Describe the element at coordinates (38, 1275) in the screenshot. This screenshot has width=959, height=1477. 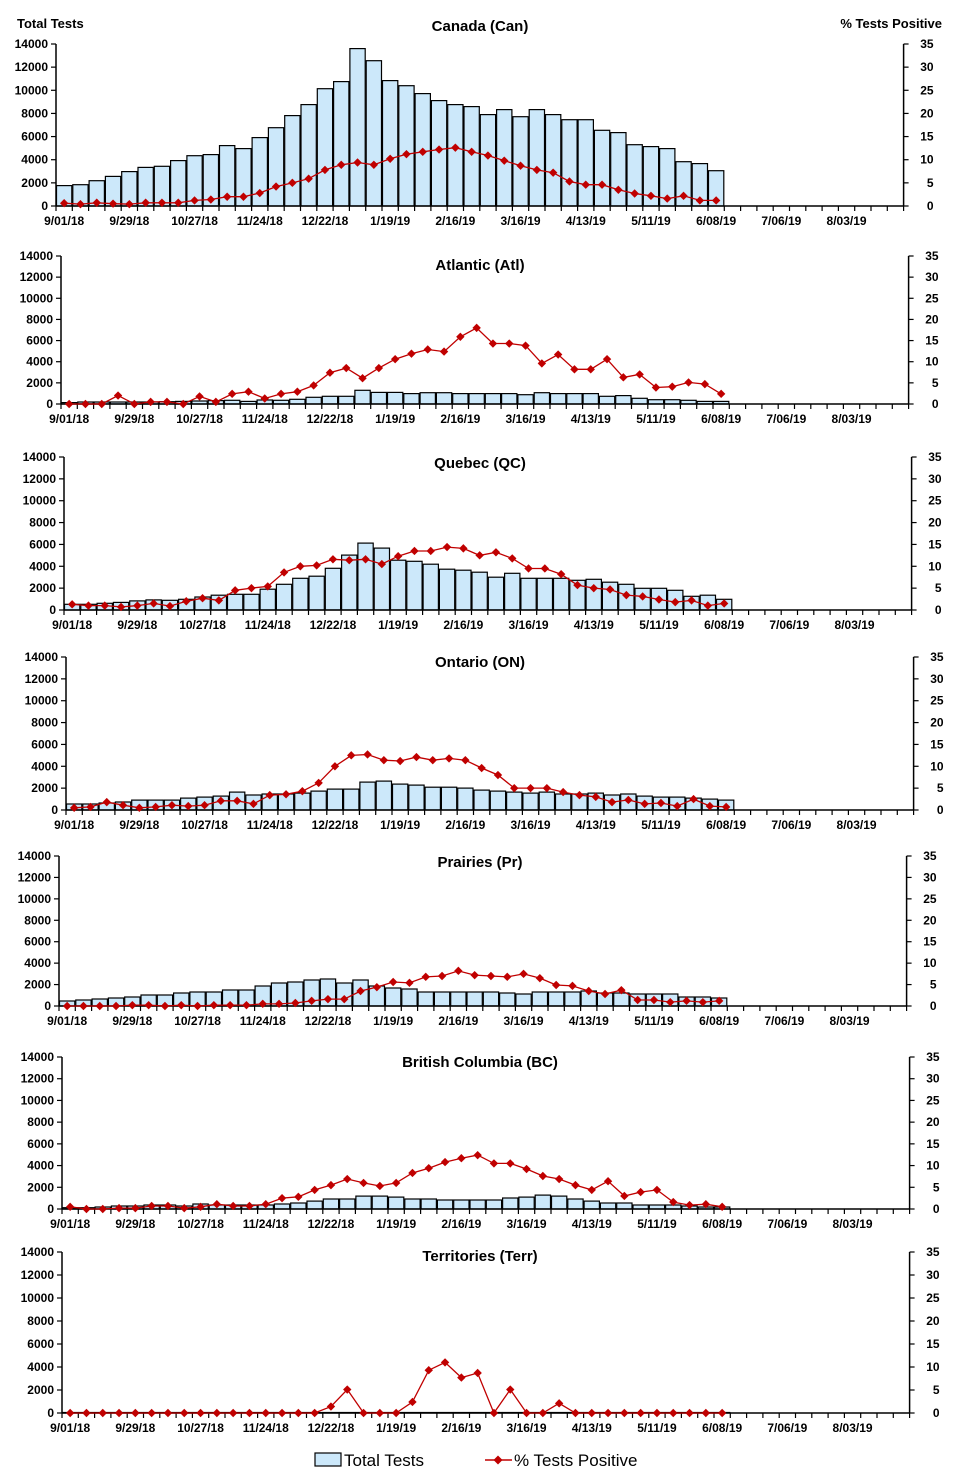
I see `y-tick-label: 12000` at that location.